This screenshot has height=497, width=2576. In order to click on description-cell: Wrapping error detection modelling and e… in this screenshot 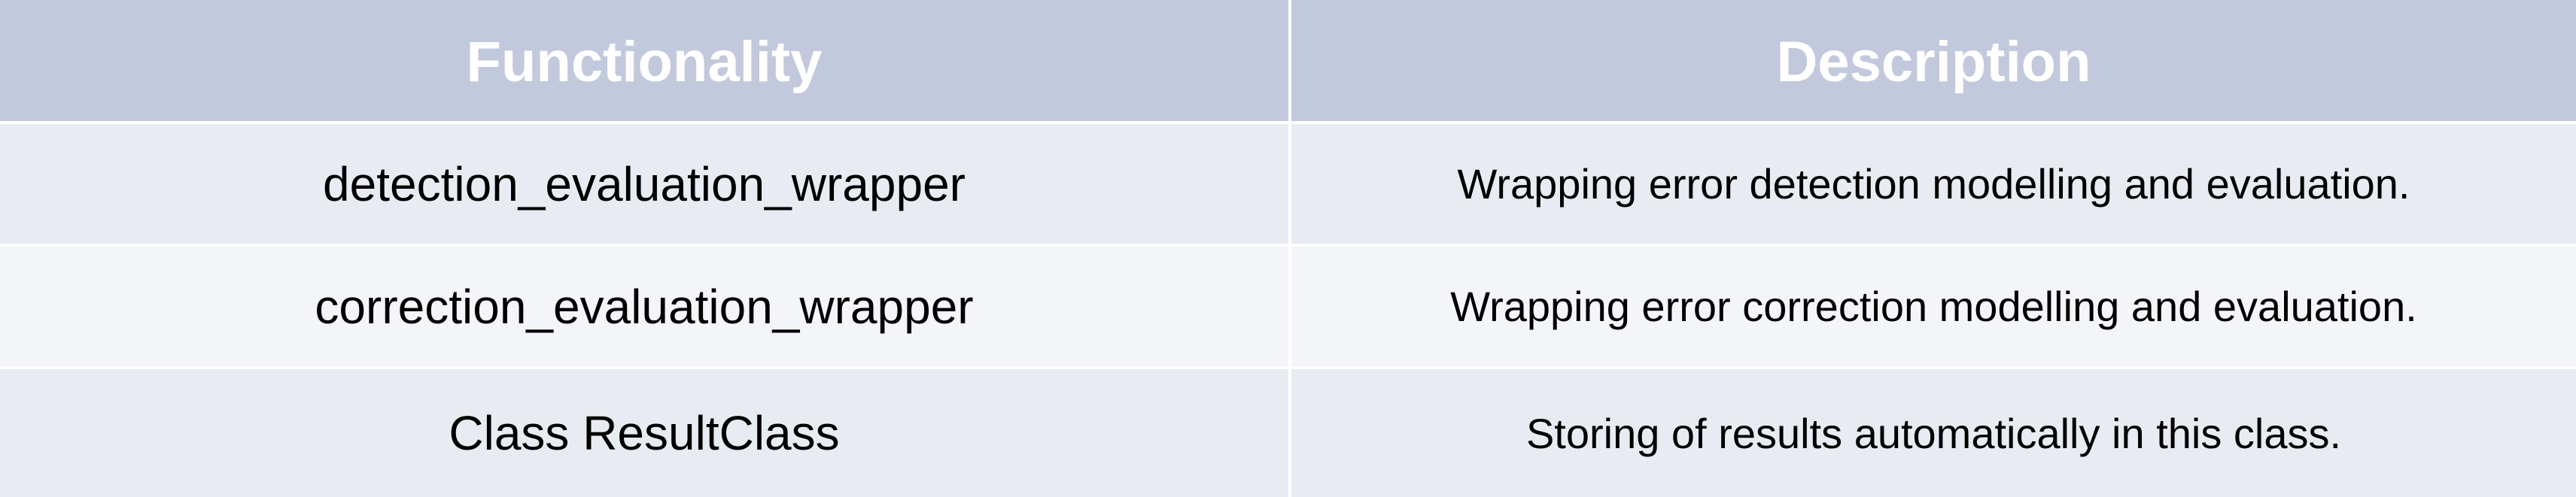, I will do `click(1933, 184)`.